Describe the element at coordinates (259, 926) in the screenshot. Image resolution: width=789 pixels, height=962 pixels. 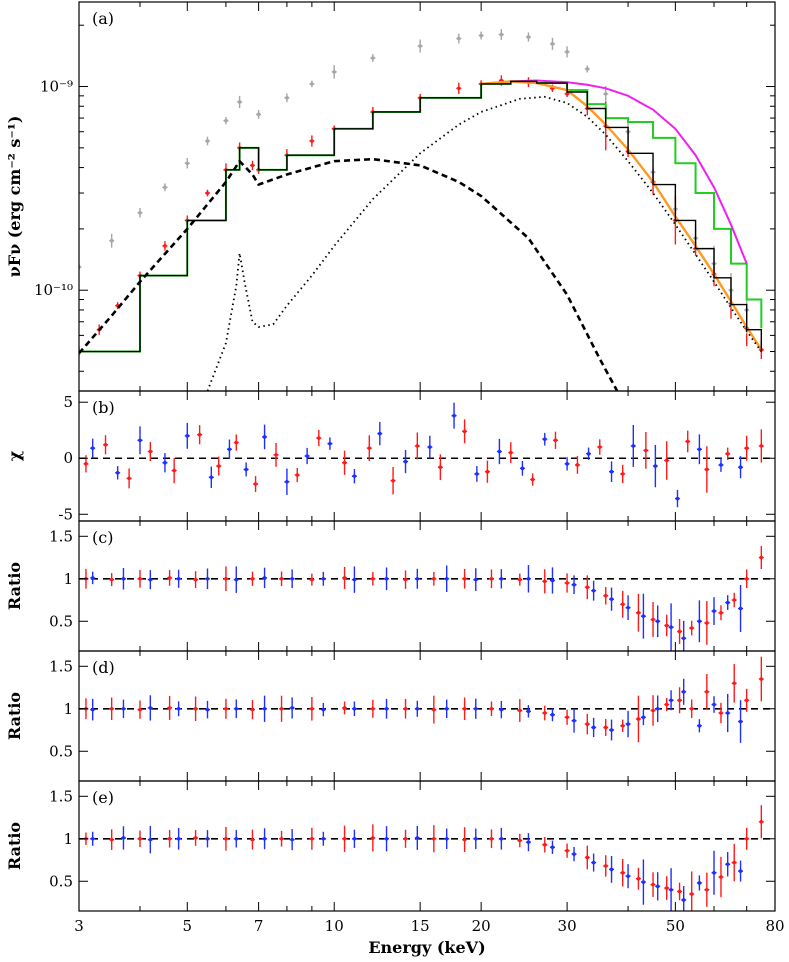
I see `x-tick-label: 7` at that location.